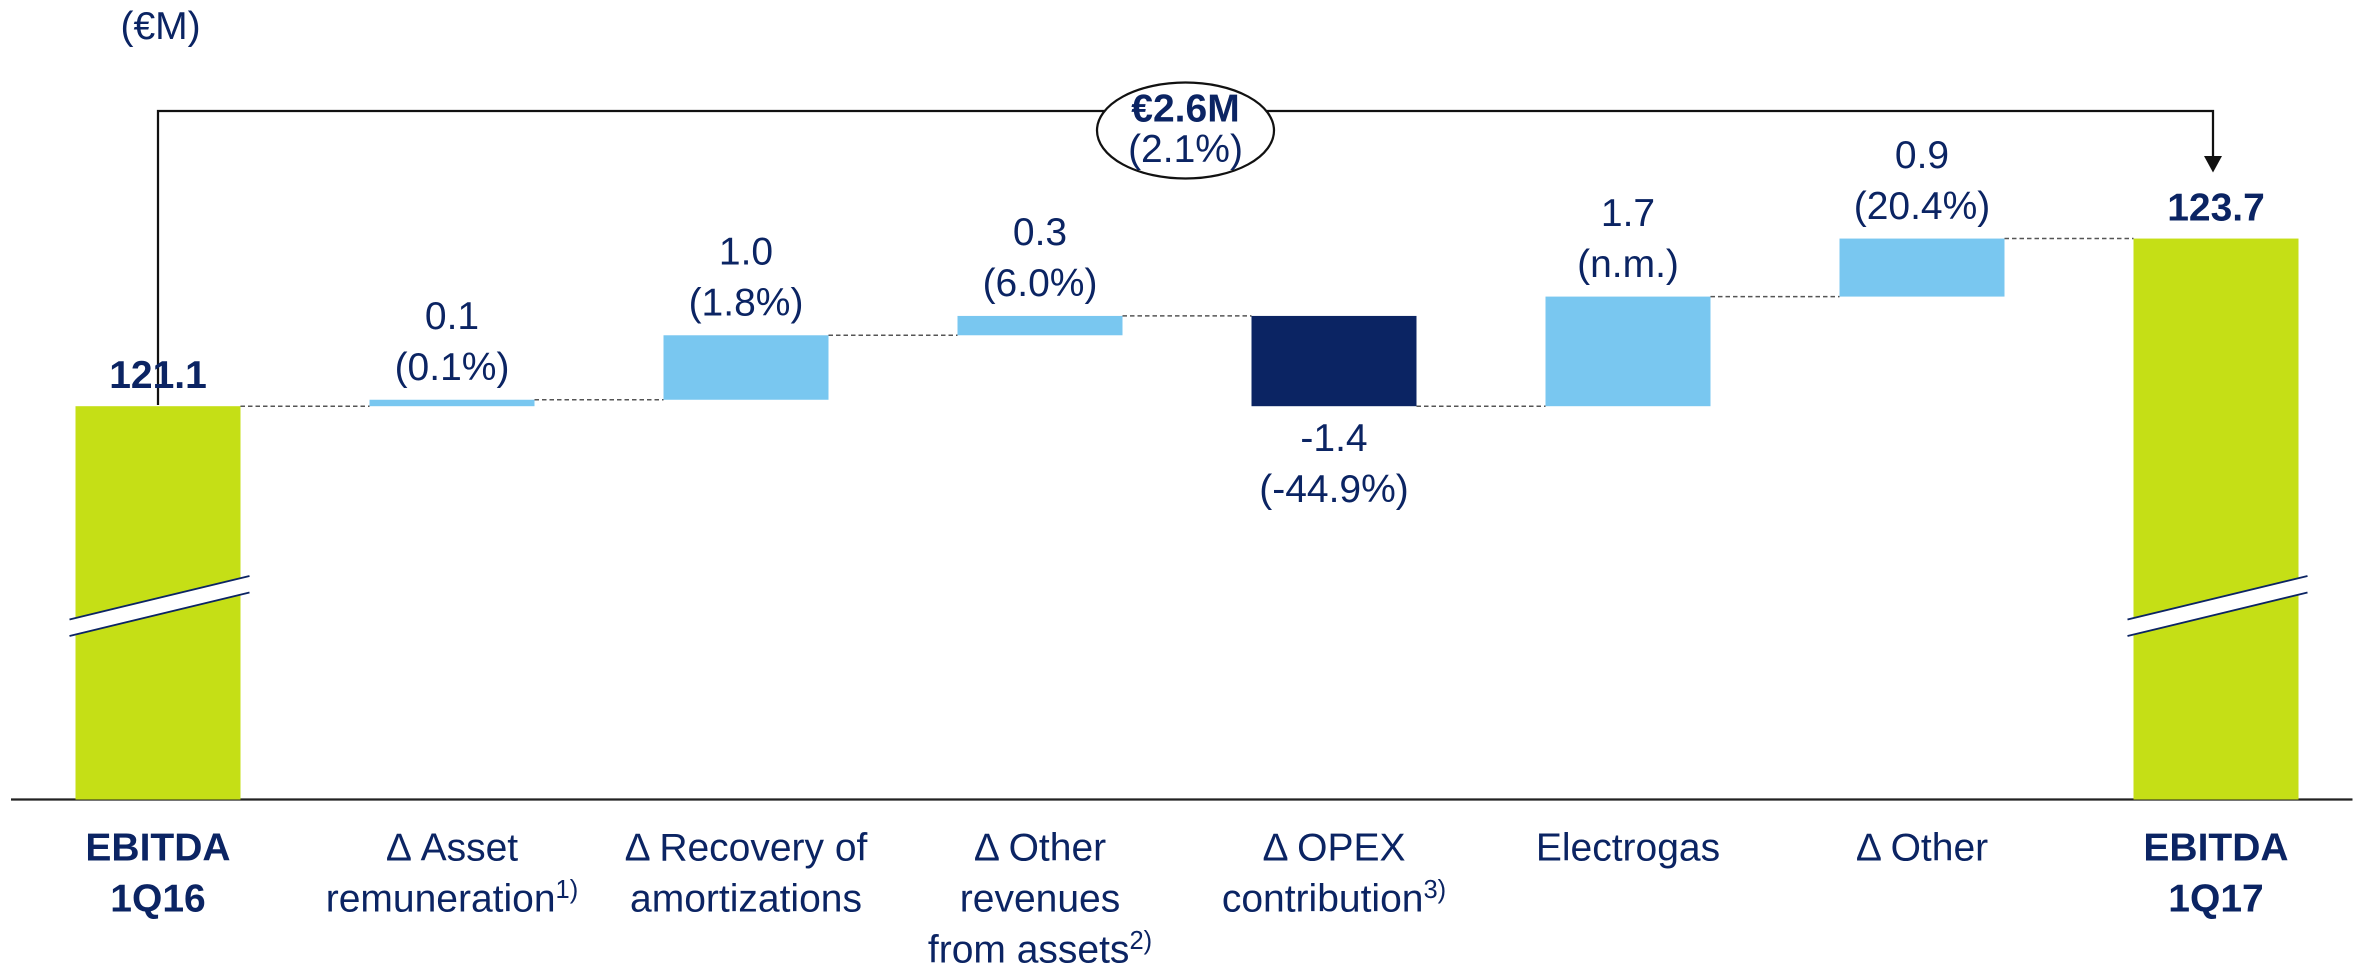  I want to click on value-label: 1.7, so click(1628, 213).